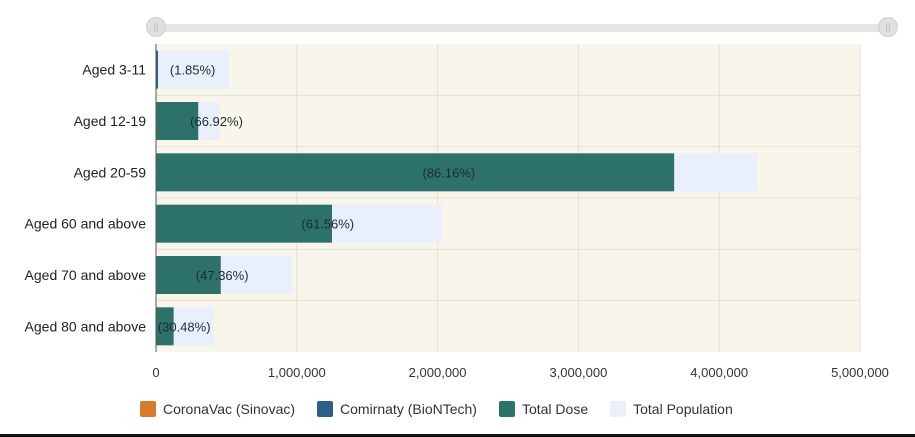 This screenshot has height=437, width=915. What do you see at coordinates (719, 372) in the screenshot?
I see `x-tick-label: 4,000,000` at bounding box center [719, 372].